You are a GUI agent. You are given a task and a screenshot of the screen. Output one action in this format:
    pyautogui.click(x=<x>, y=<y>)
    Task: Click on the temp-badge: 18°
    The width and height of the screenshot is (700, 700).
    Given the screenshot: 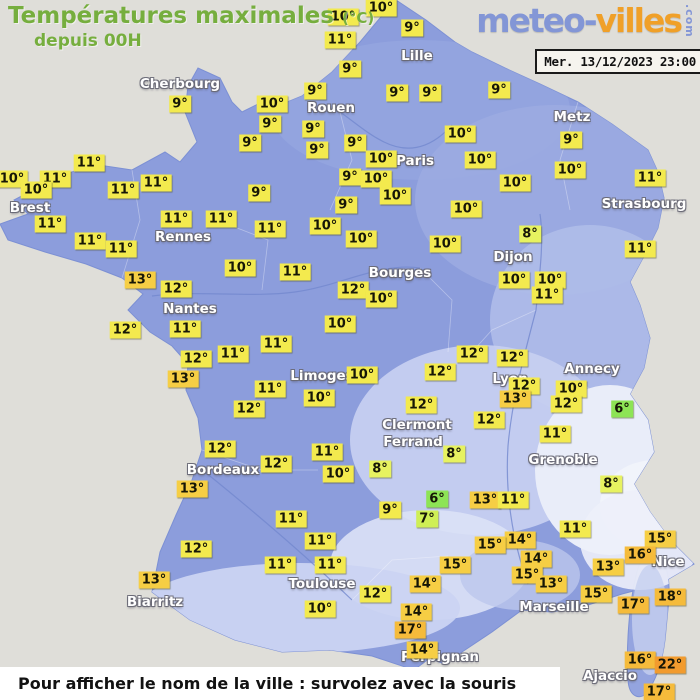 What is the action you would take?
    pyautogui.click(x=670, y=597)
    